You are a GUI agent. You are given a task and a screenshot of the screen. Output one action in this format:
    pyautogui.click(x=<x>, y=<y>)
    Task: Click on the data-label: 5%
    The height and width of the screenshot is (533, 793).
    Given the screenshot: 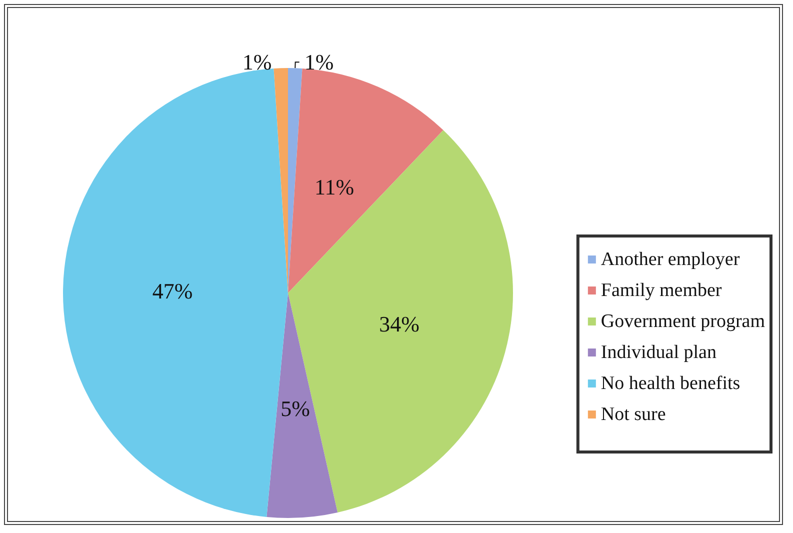 What is the action you would take?
    pyautogui.click(x=295, y=408)
    